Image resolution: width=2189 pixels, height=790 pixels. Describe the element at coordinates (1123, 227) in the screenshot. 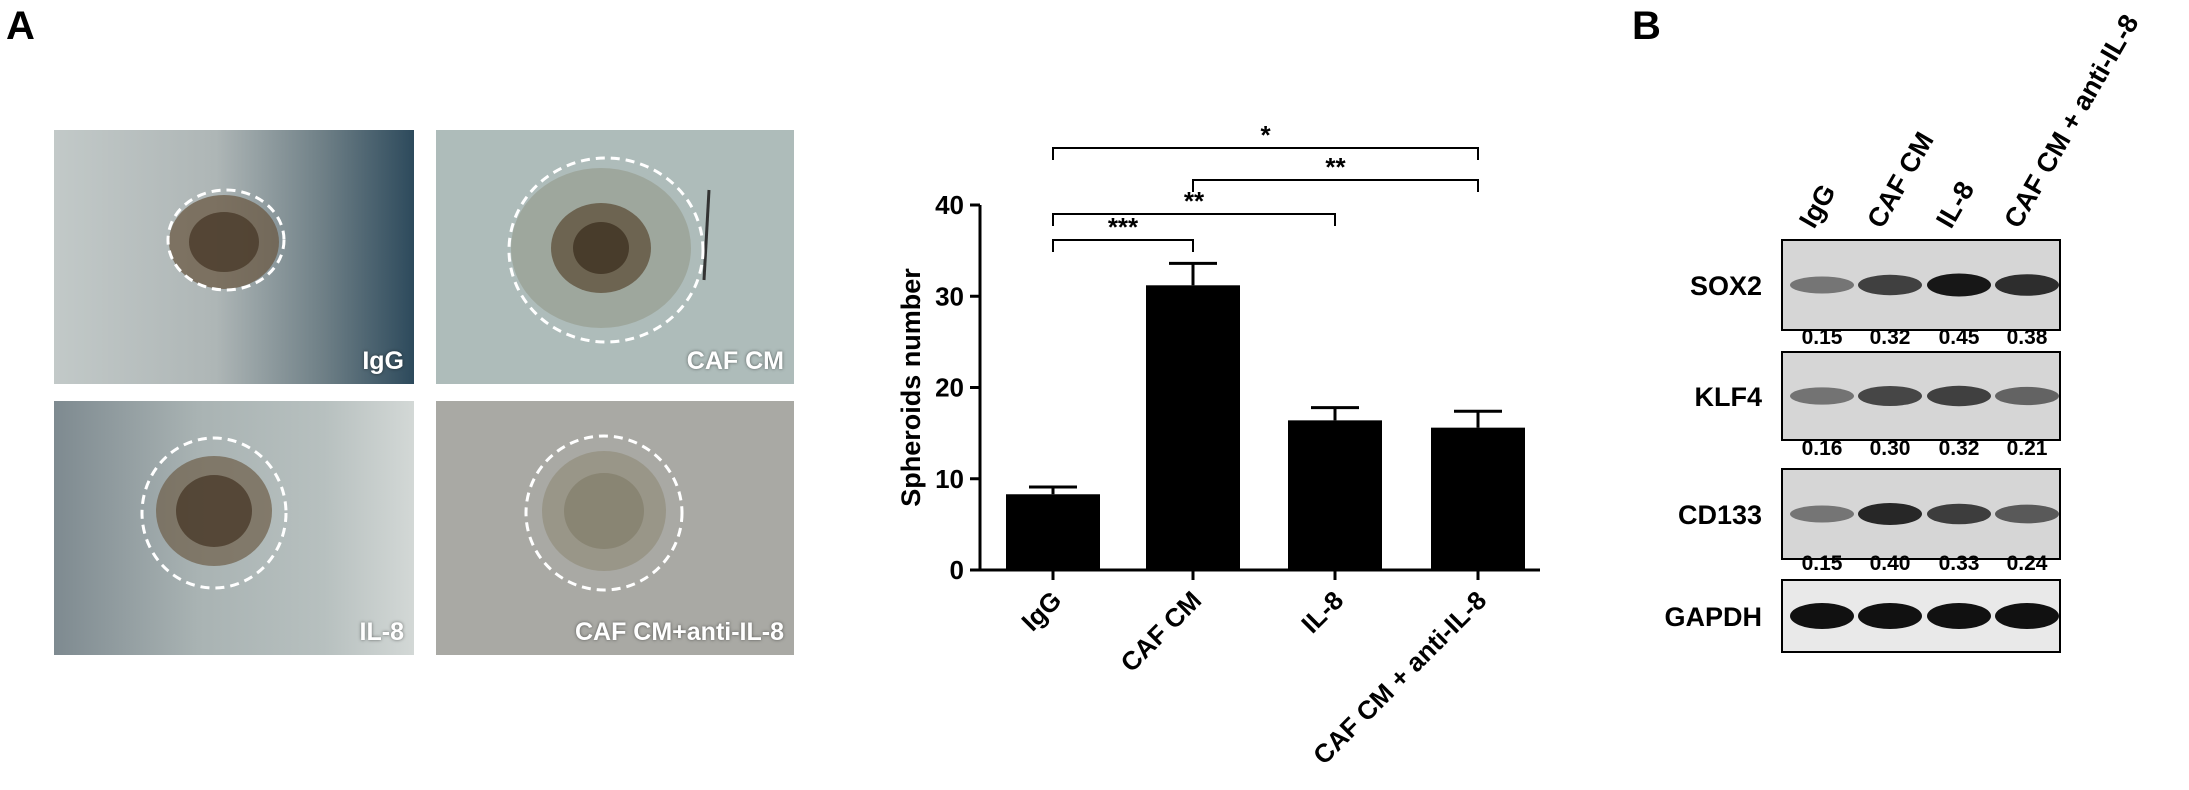

I see `significance-label: ***` at that location.